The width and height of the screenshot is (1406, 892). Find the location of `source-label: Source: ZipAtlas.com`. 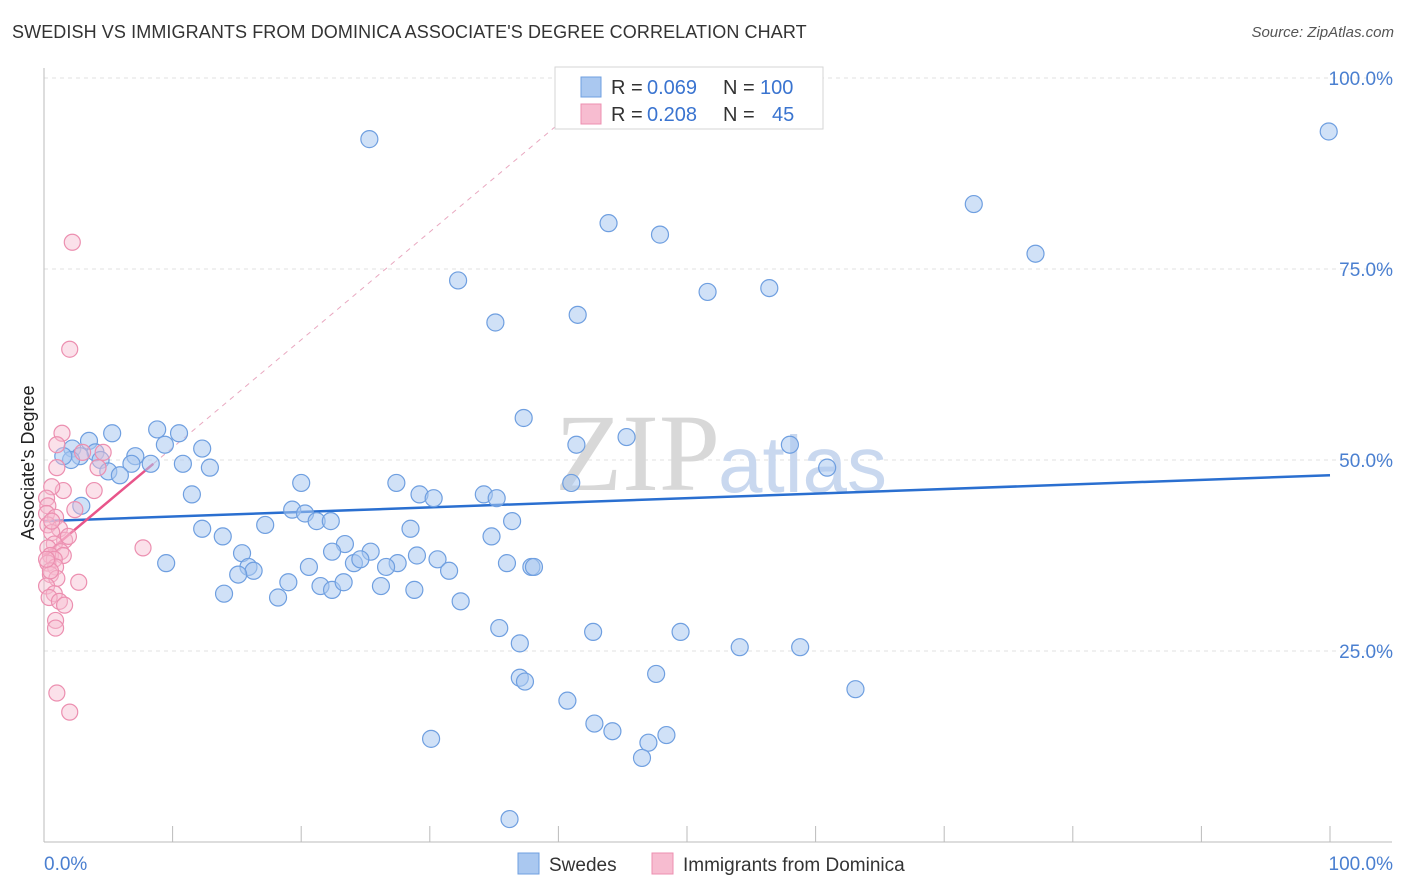

source-label: Source: ZipAtlas.com is located at coordinates (1322, 32).